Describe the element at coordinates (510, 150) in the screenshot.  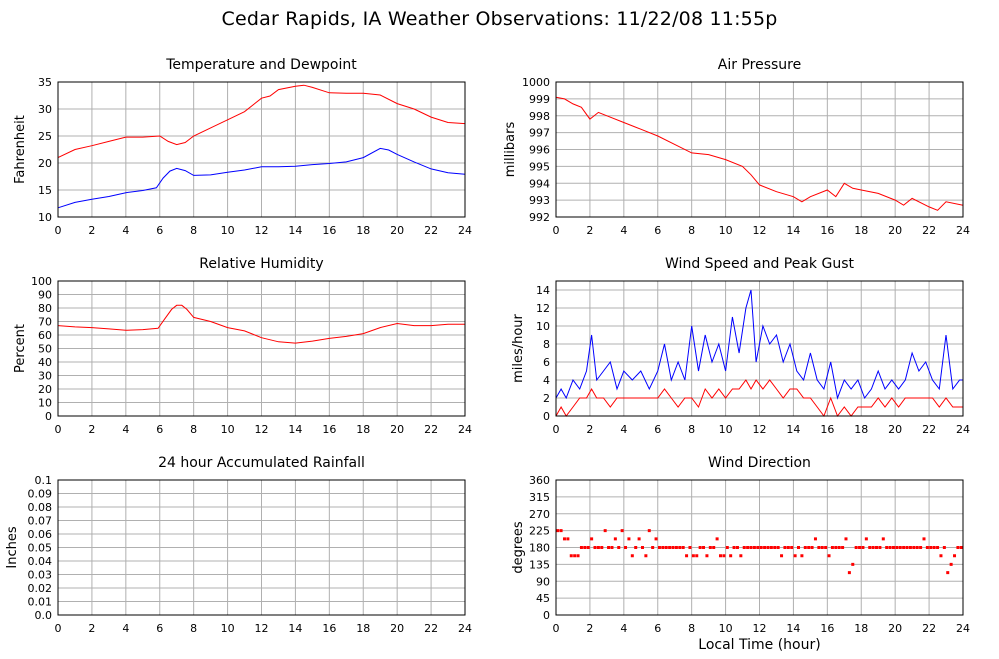
I see `pressure-ylabel: millibars` at that location.